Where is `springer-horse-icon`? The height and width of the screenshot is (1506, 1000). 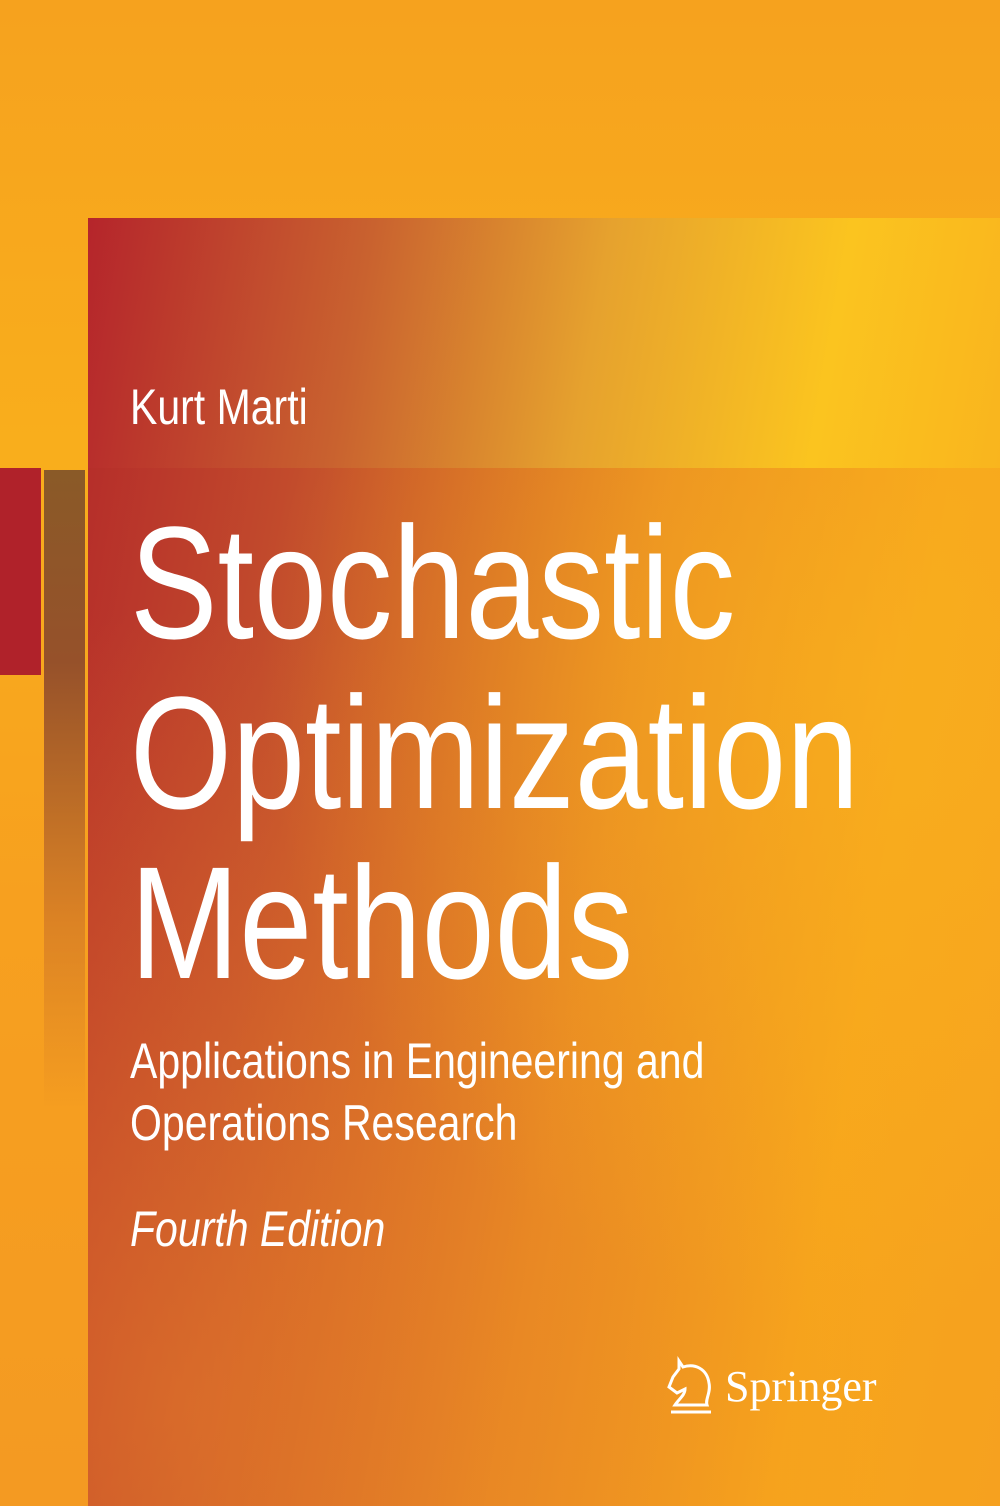
springer-horse-icon is located at coordinates (689, 1385).